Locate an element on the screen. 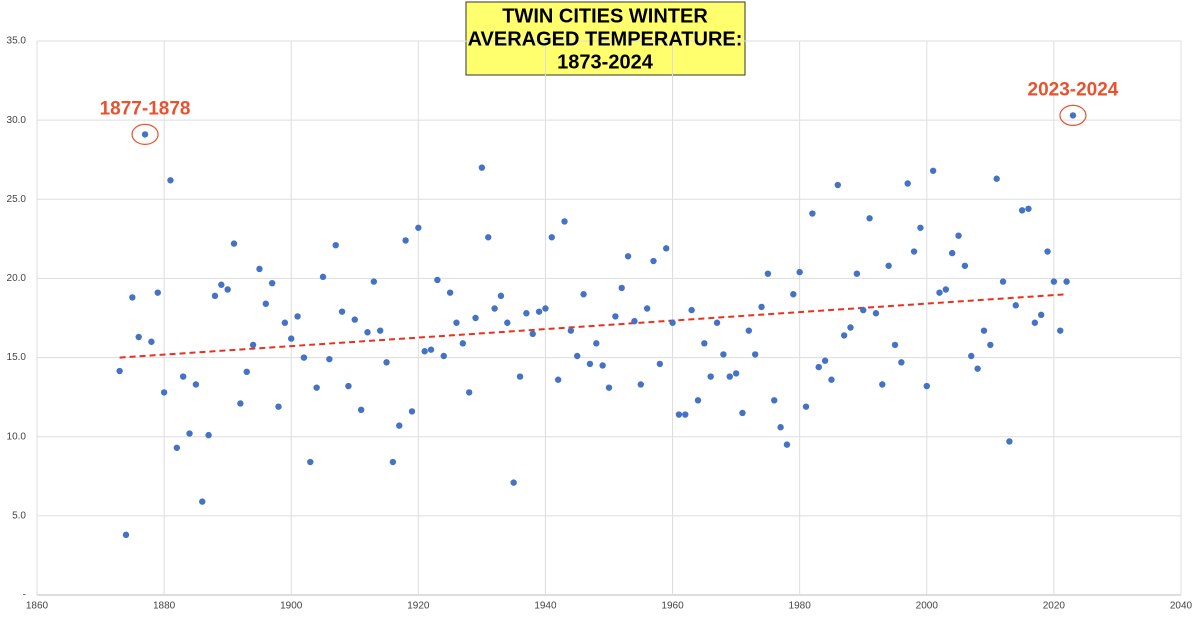 Image resolution: width=1200 pixels, height=624 pixels. x-tick-label: 1900 is located at coordinates (291, 606).